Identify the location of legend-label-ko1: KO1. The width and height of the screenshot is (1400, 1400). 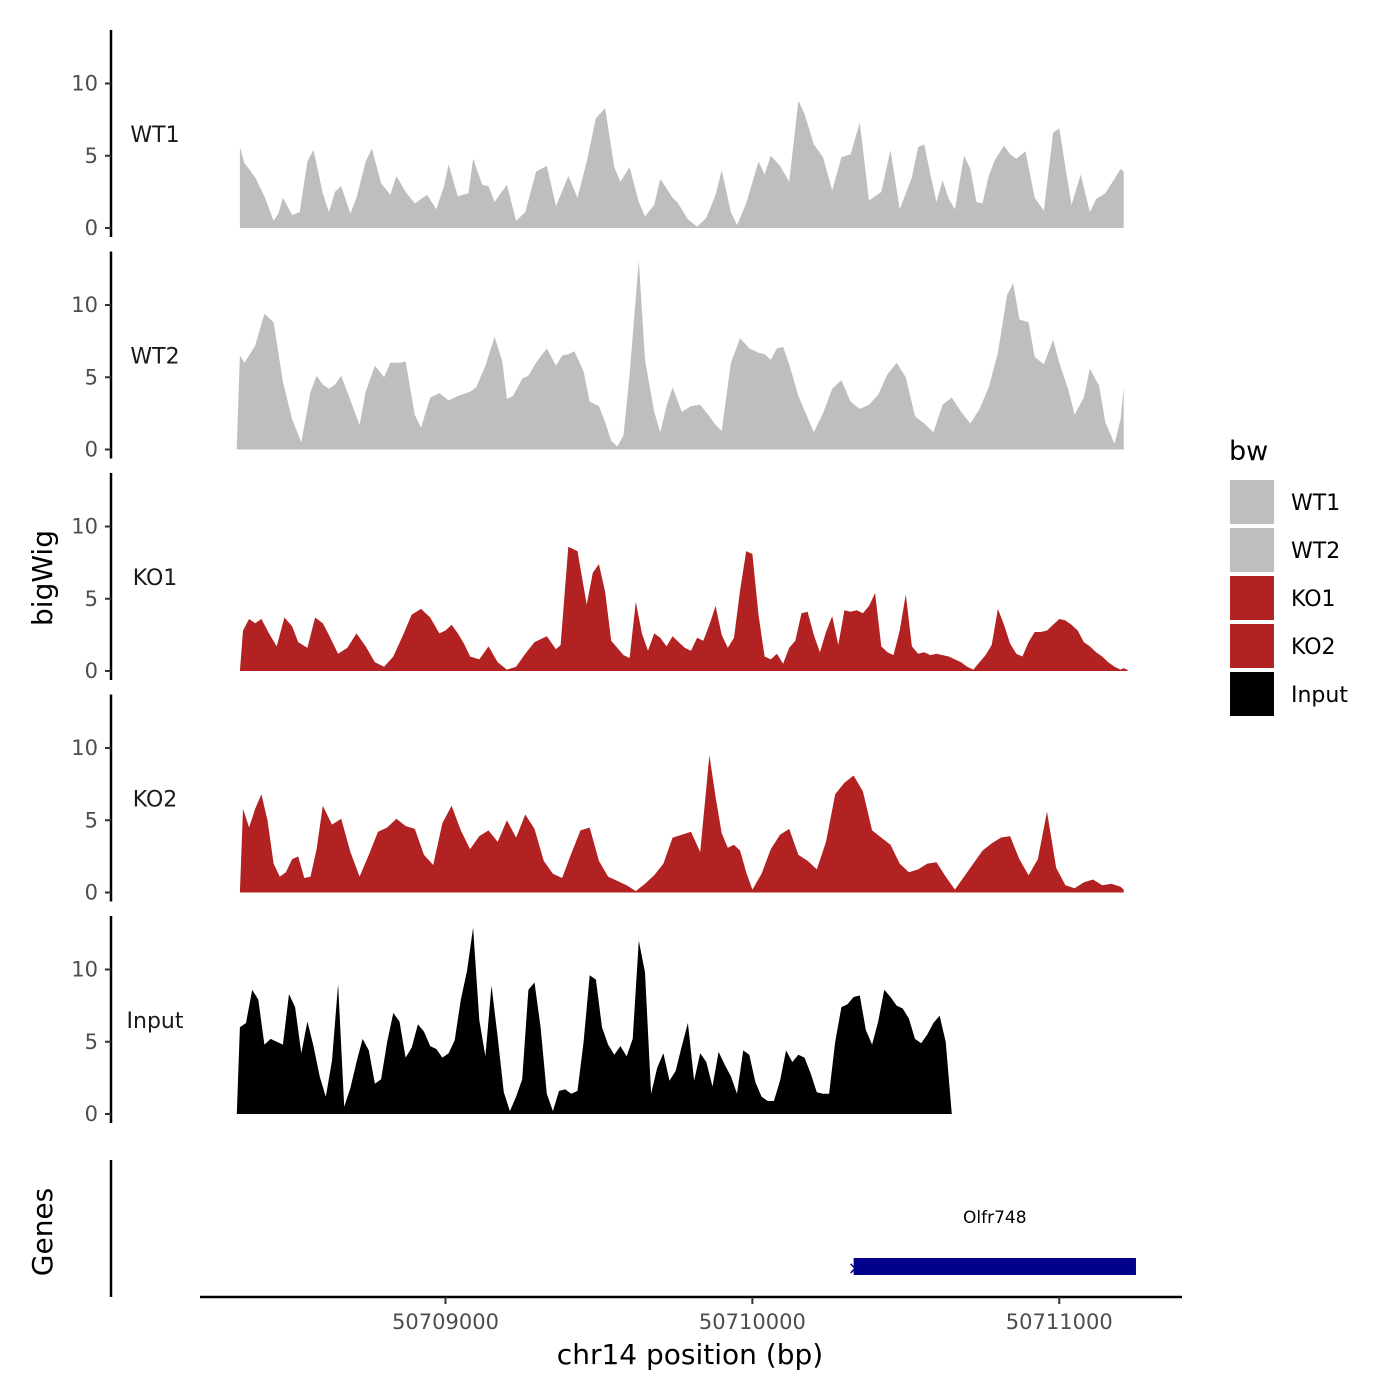
(1313, 599).